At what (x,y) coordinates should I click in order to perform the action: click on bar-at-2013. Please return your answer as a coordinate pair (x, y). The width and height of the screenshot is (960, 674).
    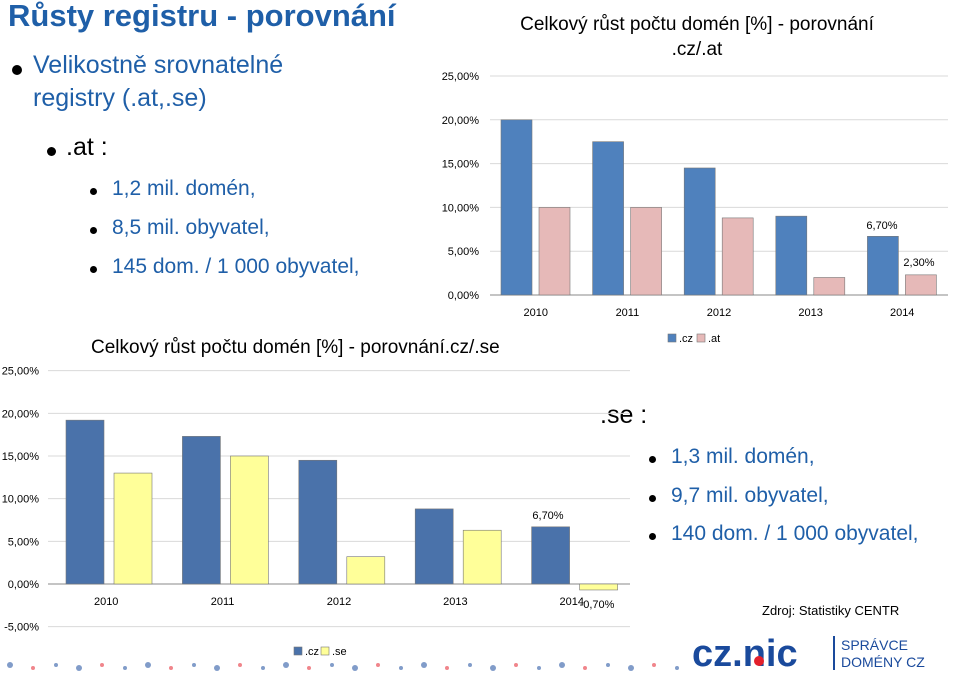
    Looking at the image, I should click on (829, 286).